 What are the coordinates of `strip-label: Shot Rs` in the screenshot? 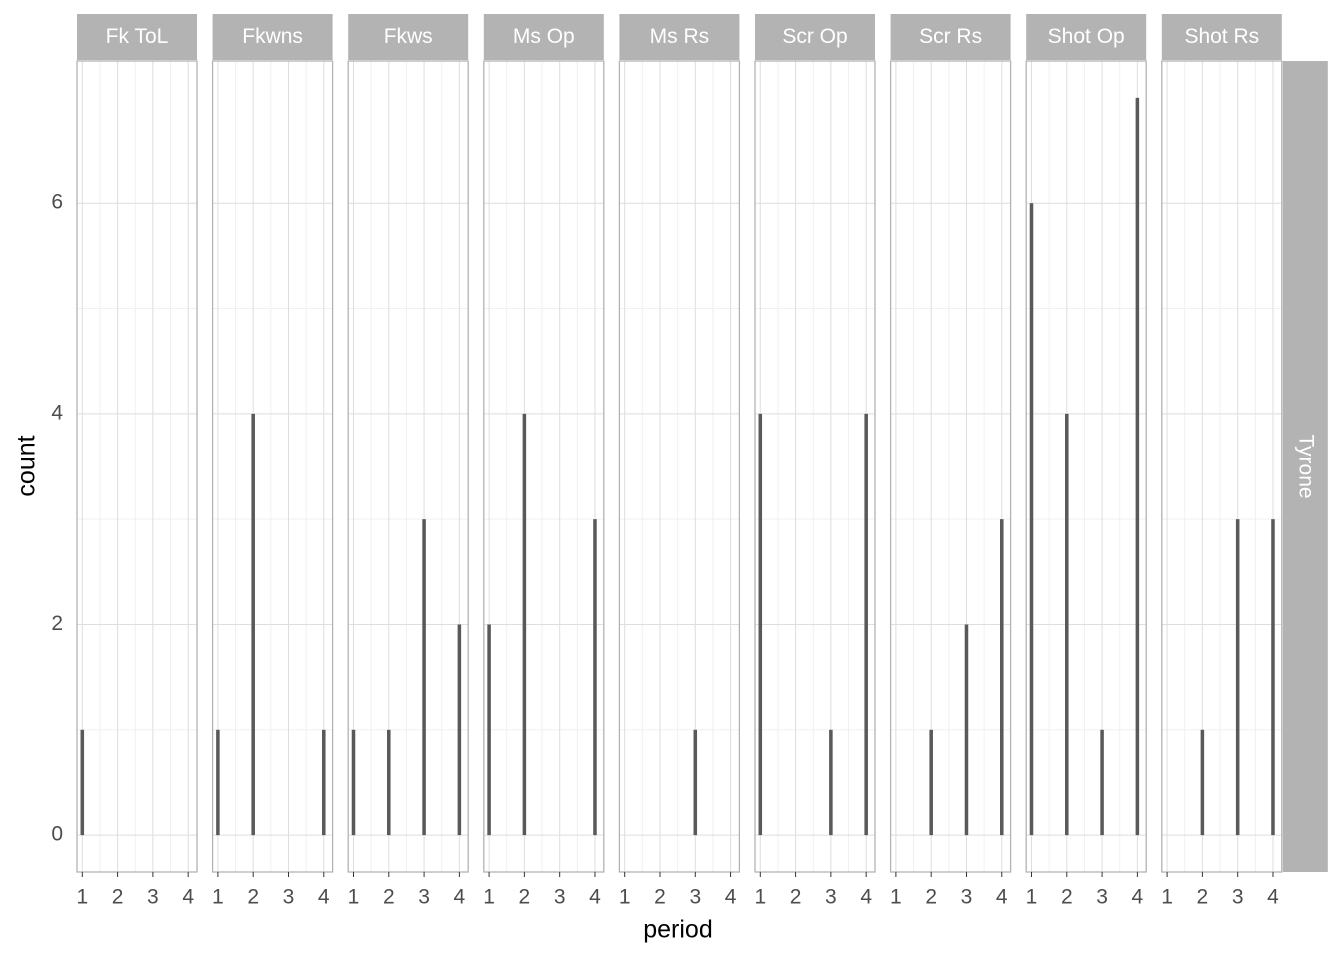 It's located at (1221, 36).